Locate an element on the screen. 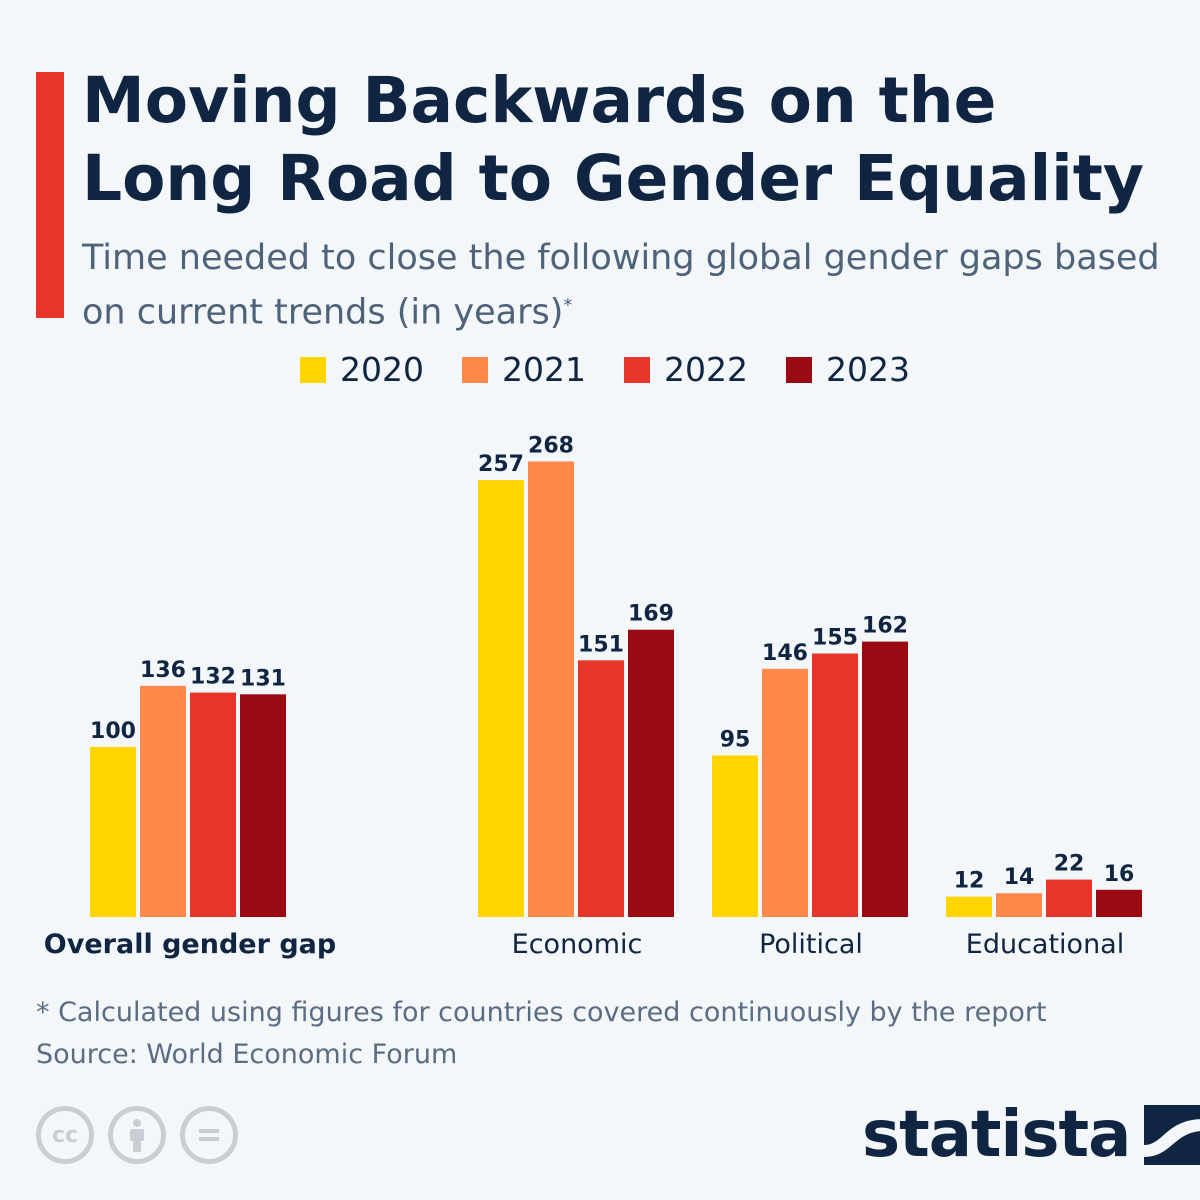  bar-educational-2022 is located at coordinates (1069, 898).